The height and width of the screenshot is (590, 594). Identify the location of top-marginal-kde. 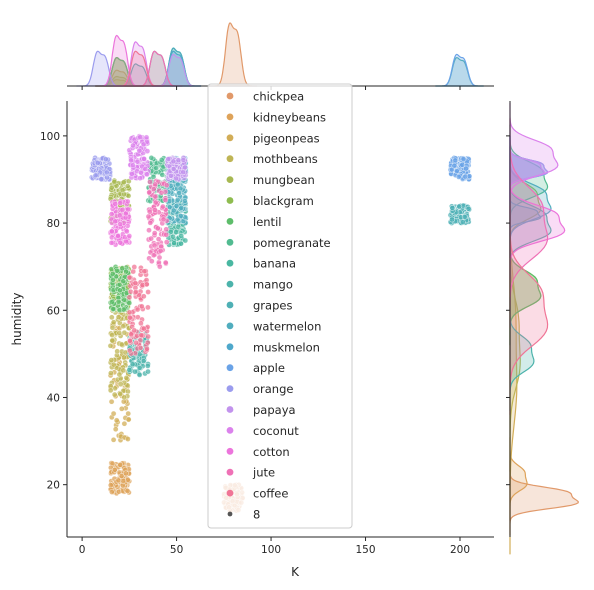
(280, 54).